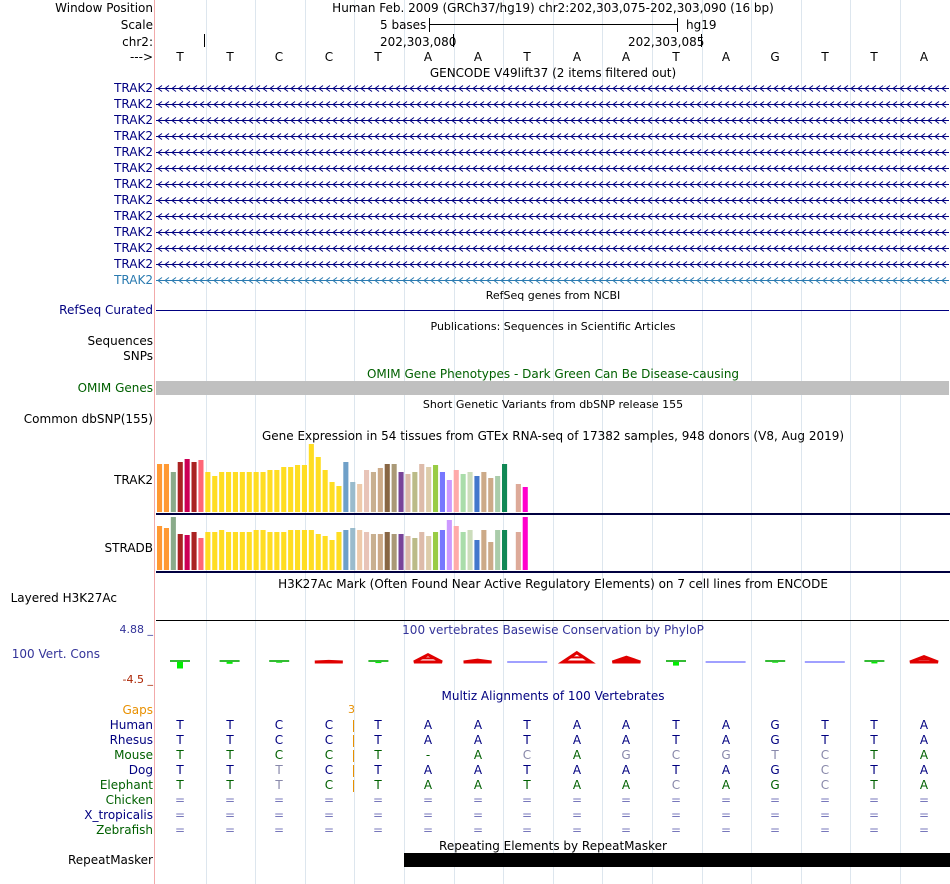 This screenshot has width=950, height=884. Describe the element at coordinates (553, 507) in the screenshot. I see `gtex-chart` at that location.